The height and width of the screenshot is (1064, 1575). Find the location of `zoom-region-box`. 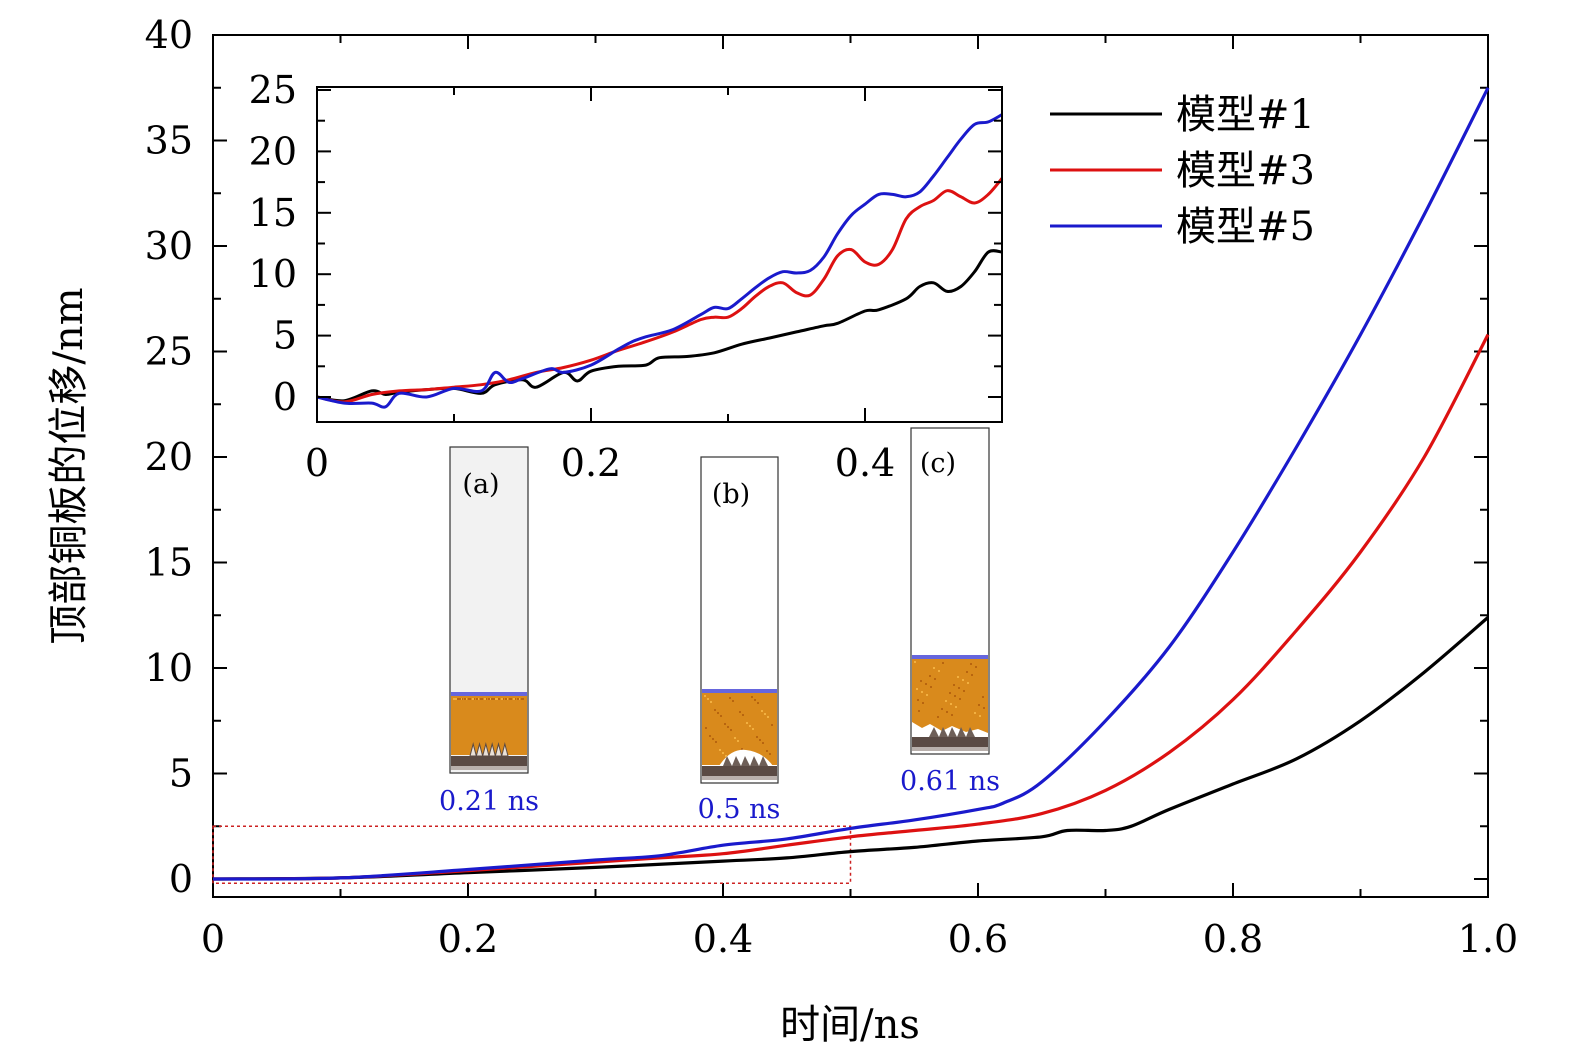

zoom-region-box is located at coordinates (532, 854).